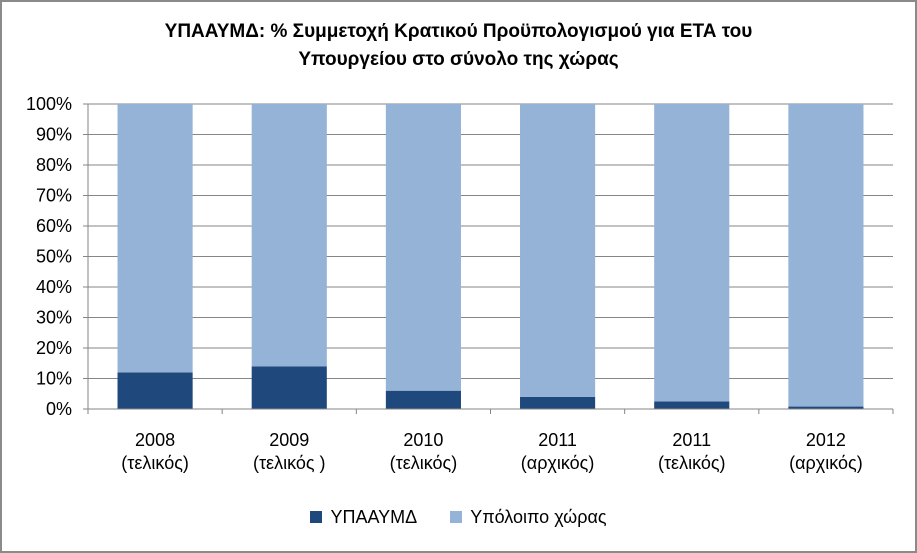  I want to click on y-tick-label: 70%, so click(54, 196).